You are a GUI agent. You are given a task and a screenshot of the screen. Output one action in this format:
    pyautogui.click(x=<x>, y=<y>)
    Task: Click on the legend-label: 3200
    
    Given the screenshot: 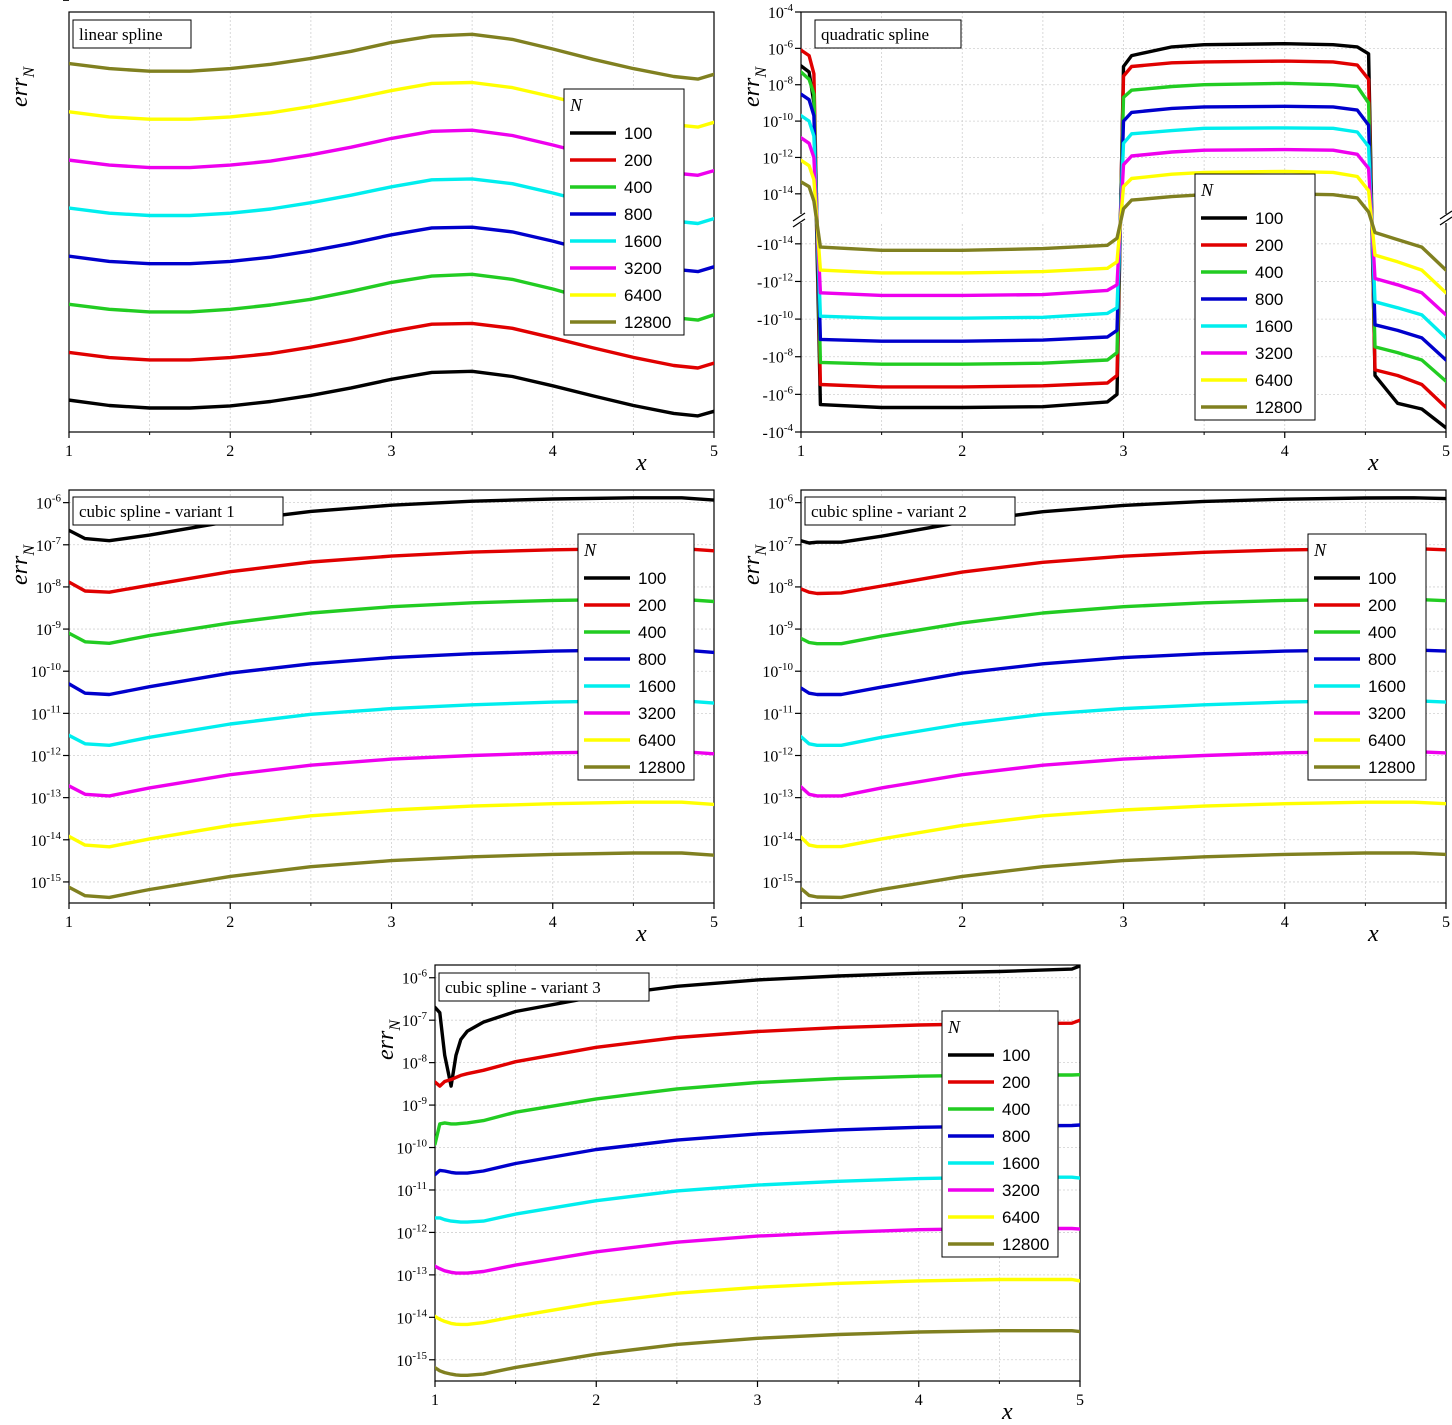 What is the action you would take?
    pyautogui.click(x=643, y=268)
    